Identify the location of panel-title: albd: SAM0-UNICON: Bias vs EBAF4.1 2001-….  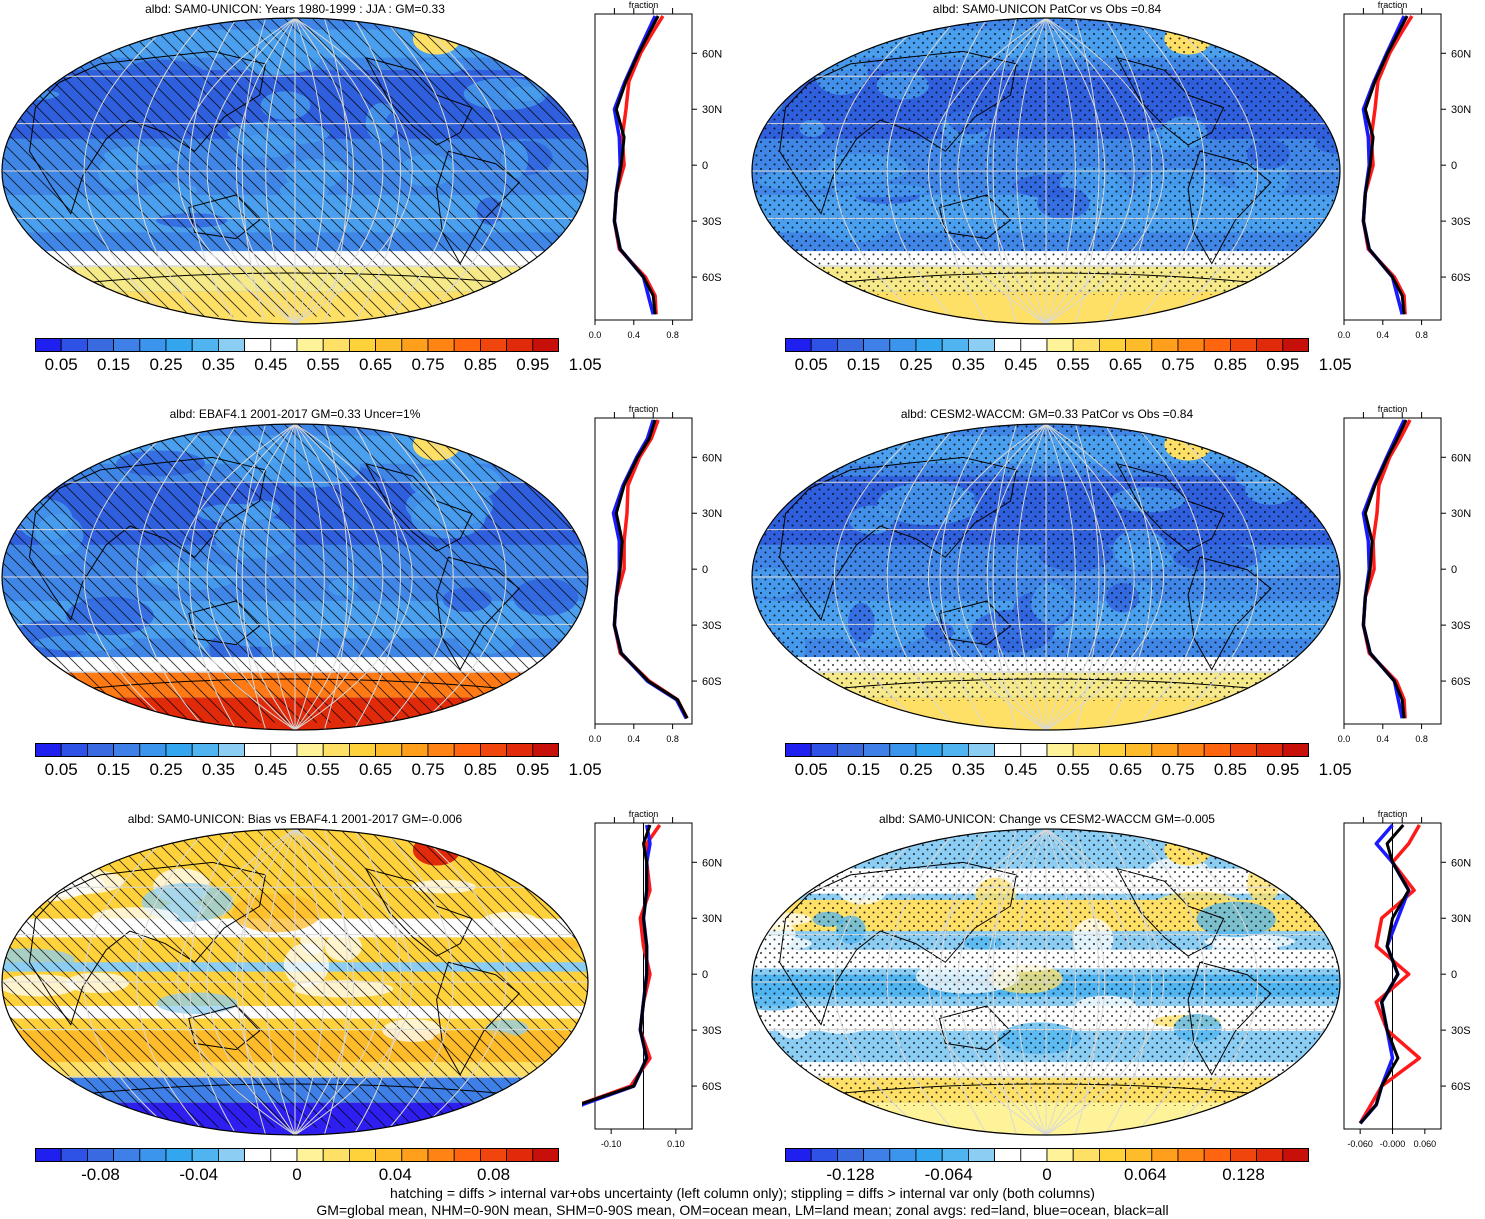
(295, 819).